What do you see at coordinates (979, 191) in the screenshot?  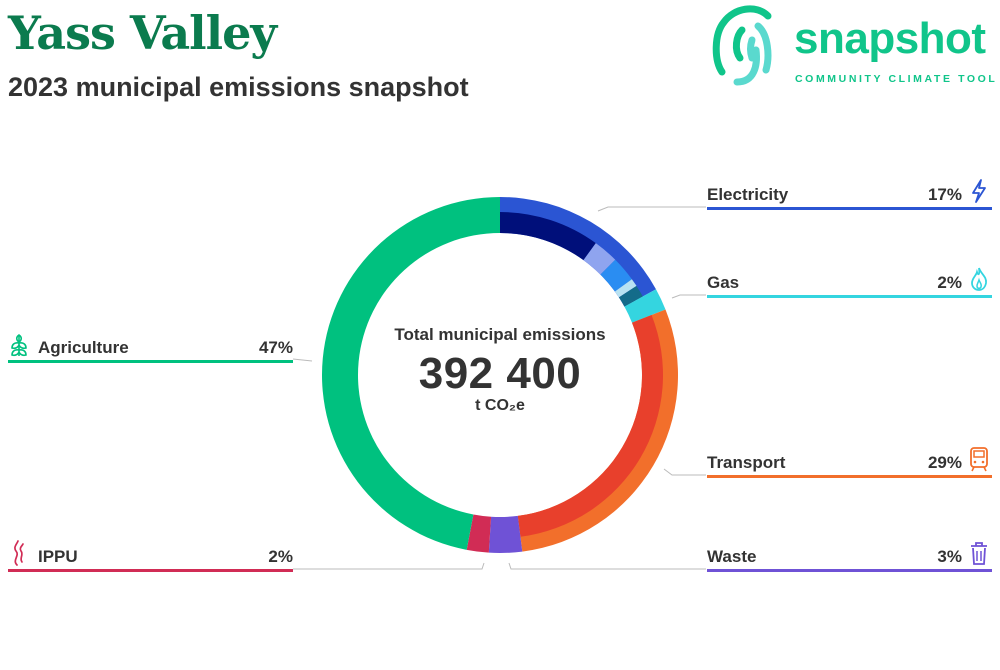 I see `lightning-icon` at bounding box center [979, 191].